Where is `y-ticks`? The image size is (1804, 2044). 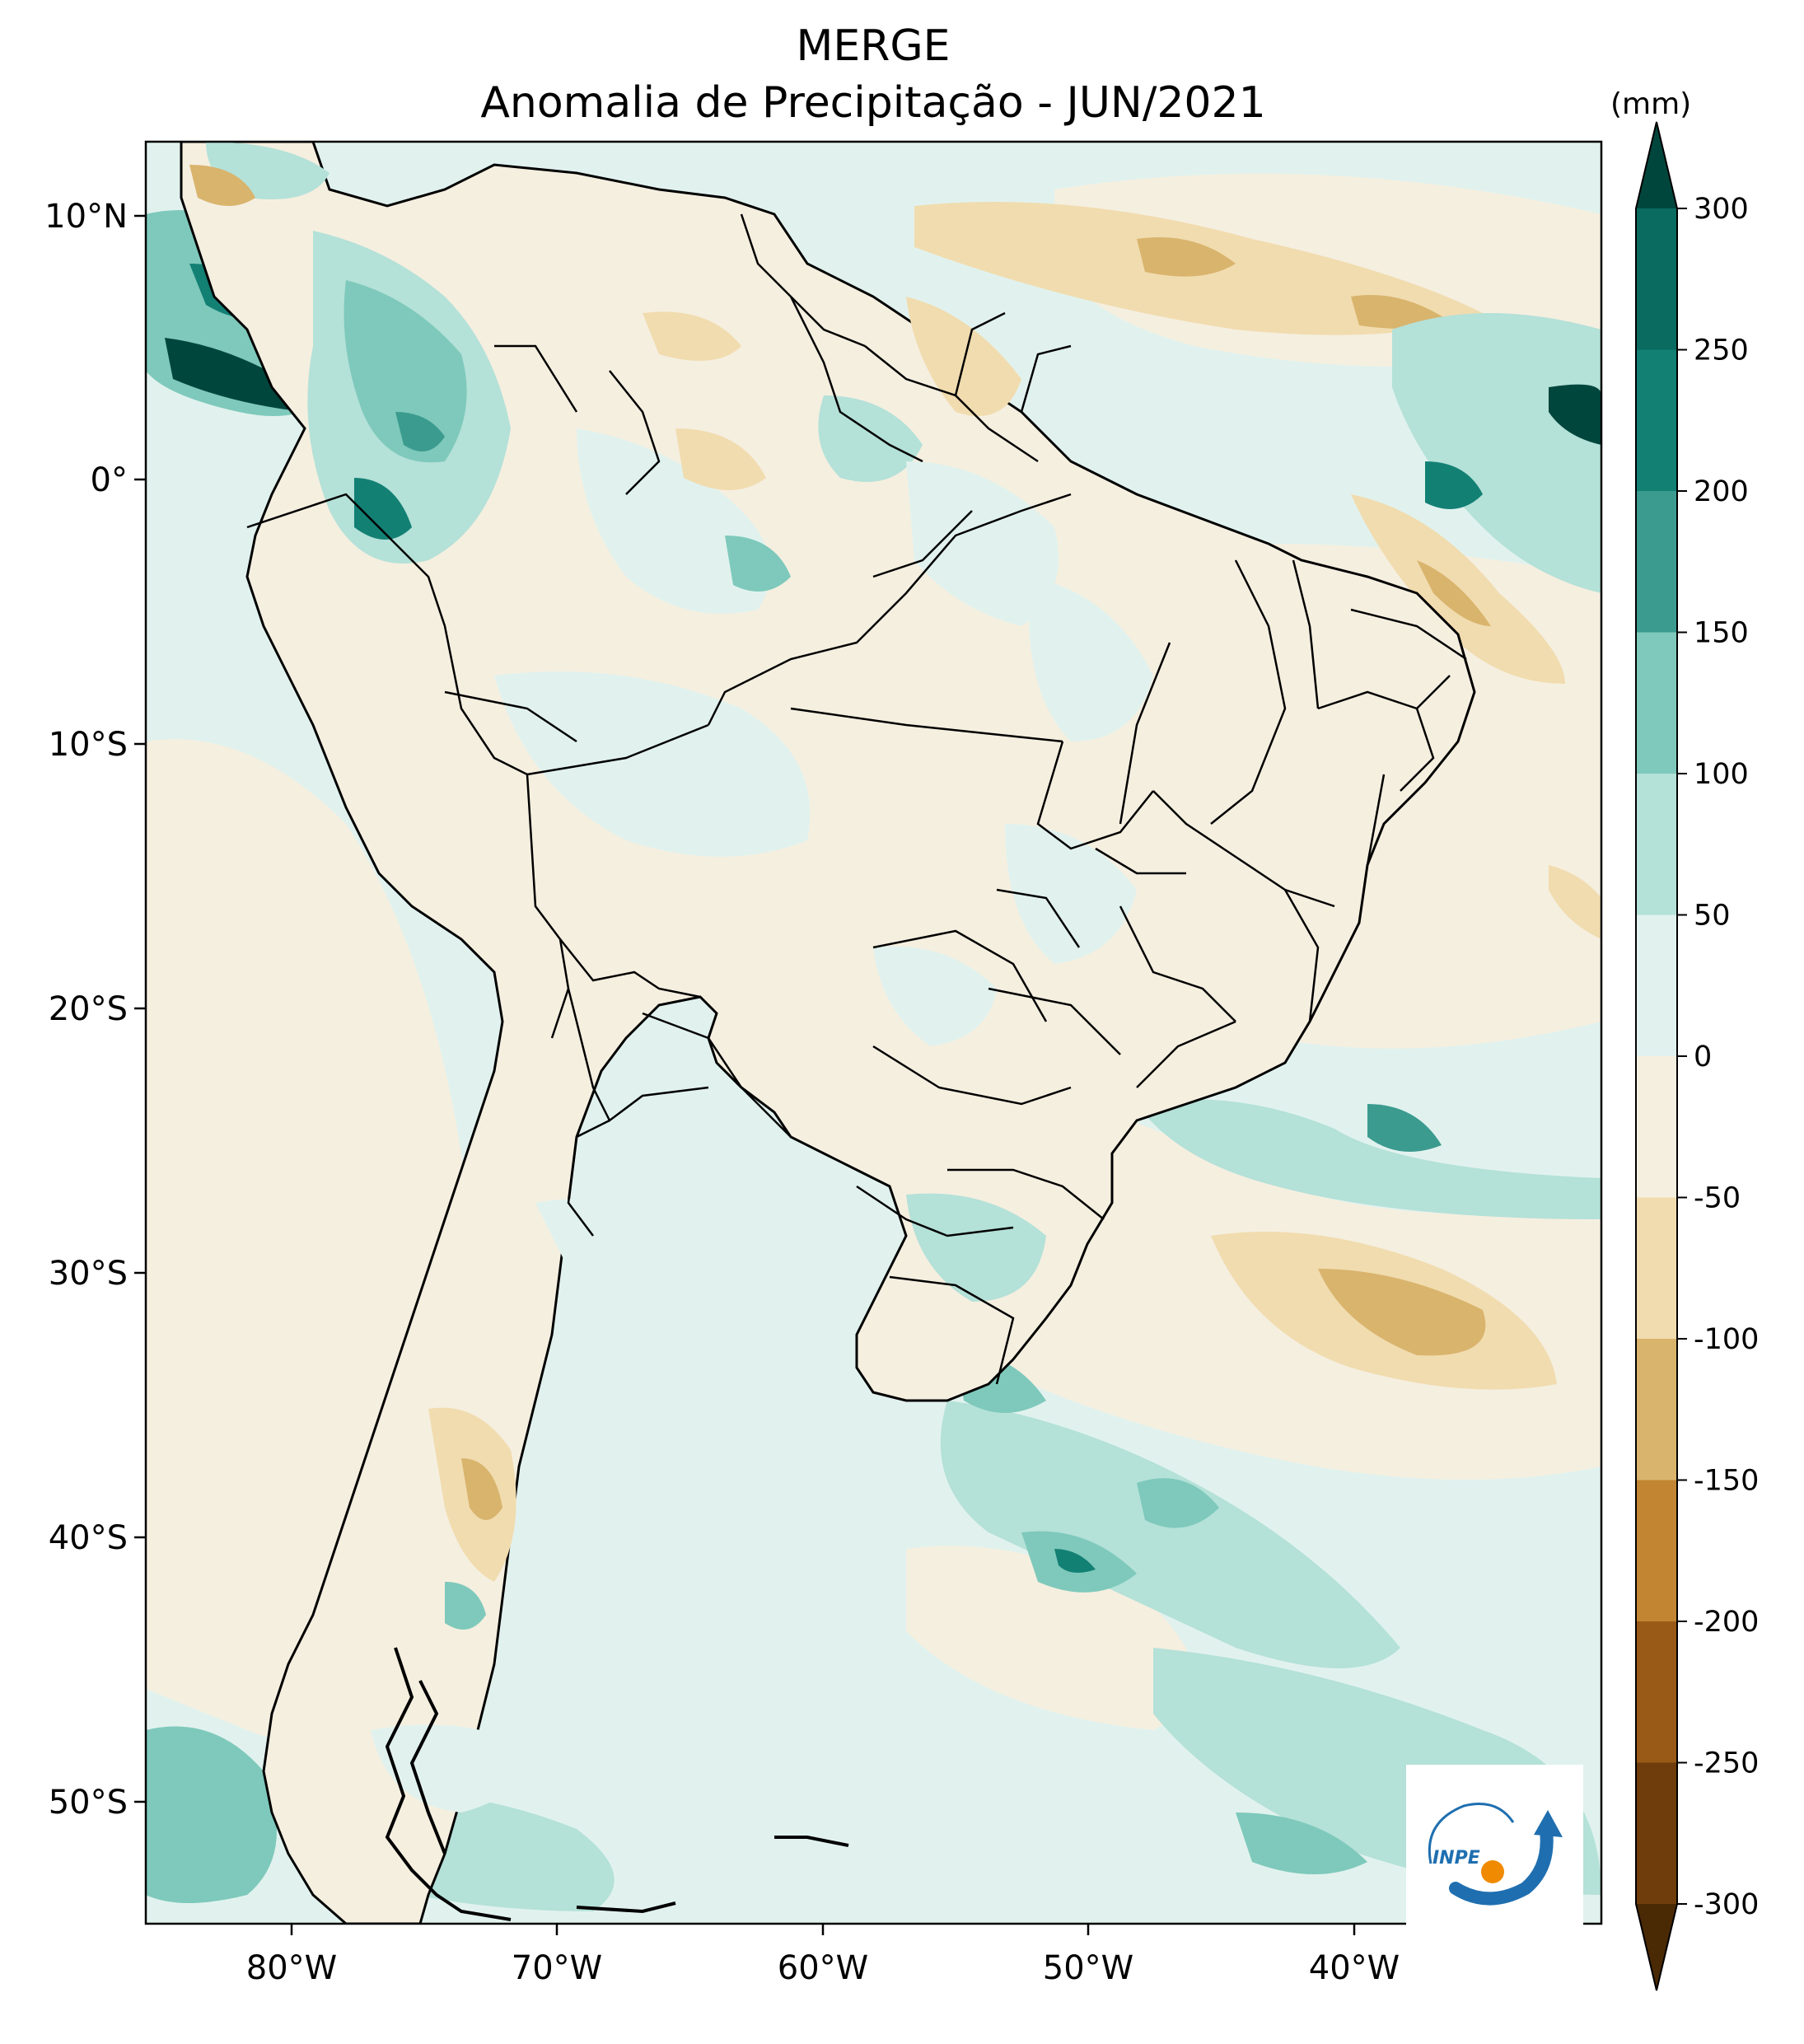 y-ticks is located at coordinates (140, 1008).